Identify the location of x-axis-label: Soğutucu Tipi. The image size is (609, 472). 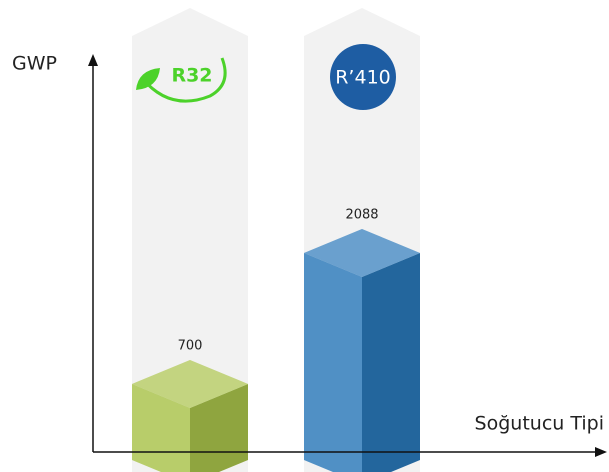
(539, 424).